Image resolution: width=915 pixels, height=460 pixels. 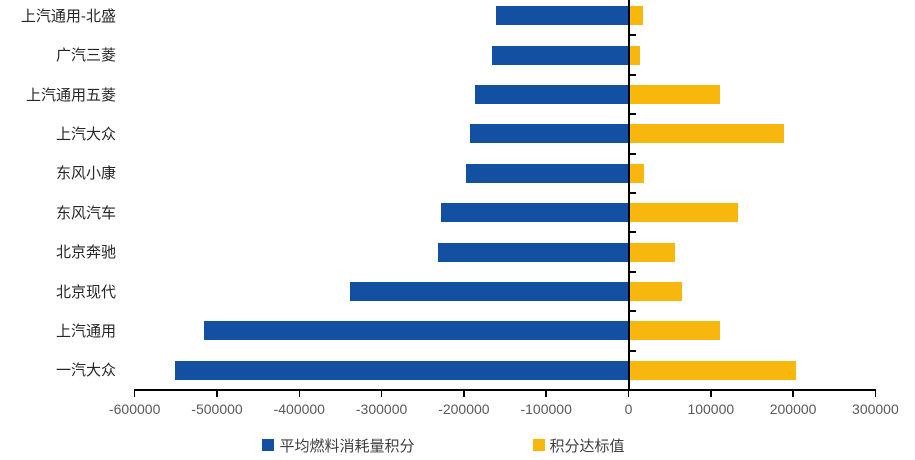 I want to click on category-label: 北京现代, so click(x=85, y=291).